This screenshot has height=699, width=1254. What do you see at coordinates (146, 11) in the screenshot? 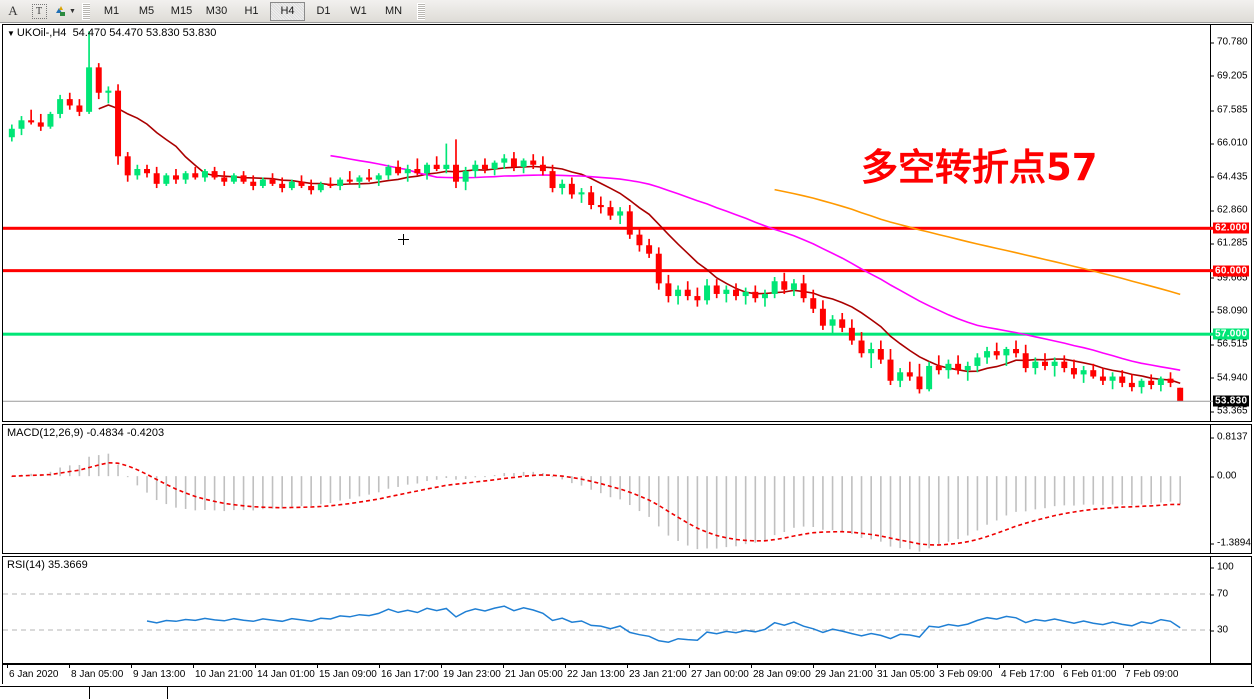
I see `timeframe-button-m5: M5` at bounding box center [146, 11].